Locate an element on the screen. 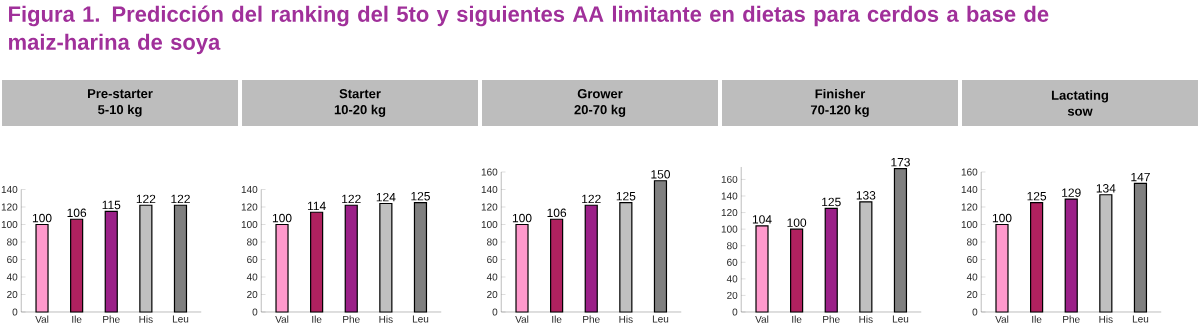  text: Figura 1. Predicción del ranking del 5to y siguientes AA limitante en dietas para cerdos a base de maiz-harina de soya is located at coordinates (529, 30).